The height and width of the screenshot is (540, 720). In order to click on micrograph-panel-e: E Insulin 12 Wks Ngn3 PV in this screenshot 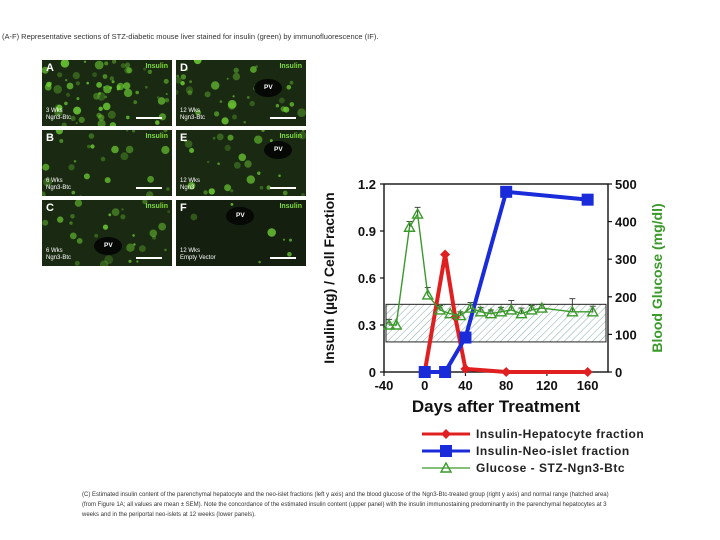, I will do `click(241, 163)`.